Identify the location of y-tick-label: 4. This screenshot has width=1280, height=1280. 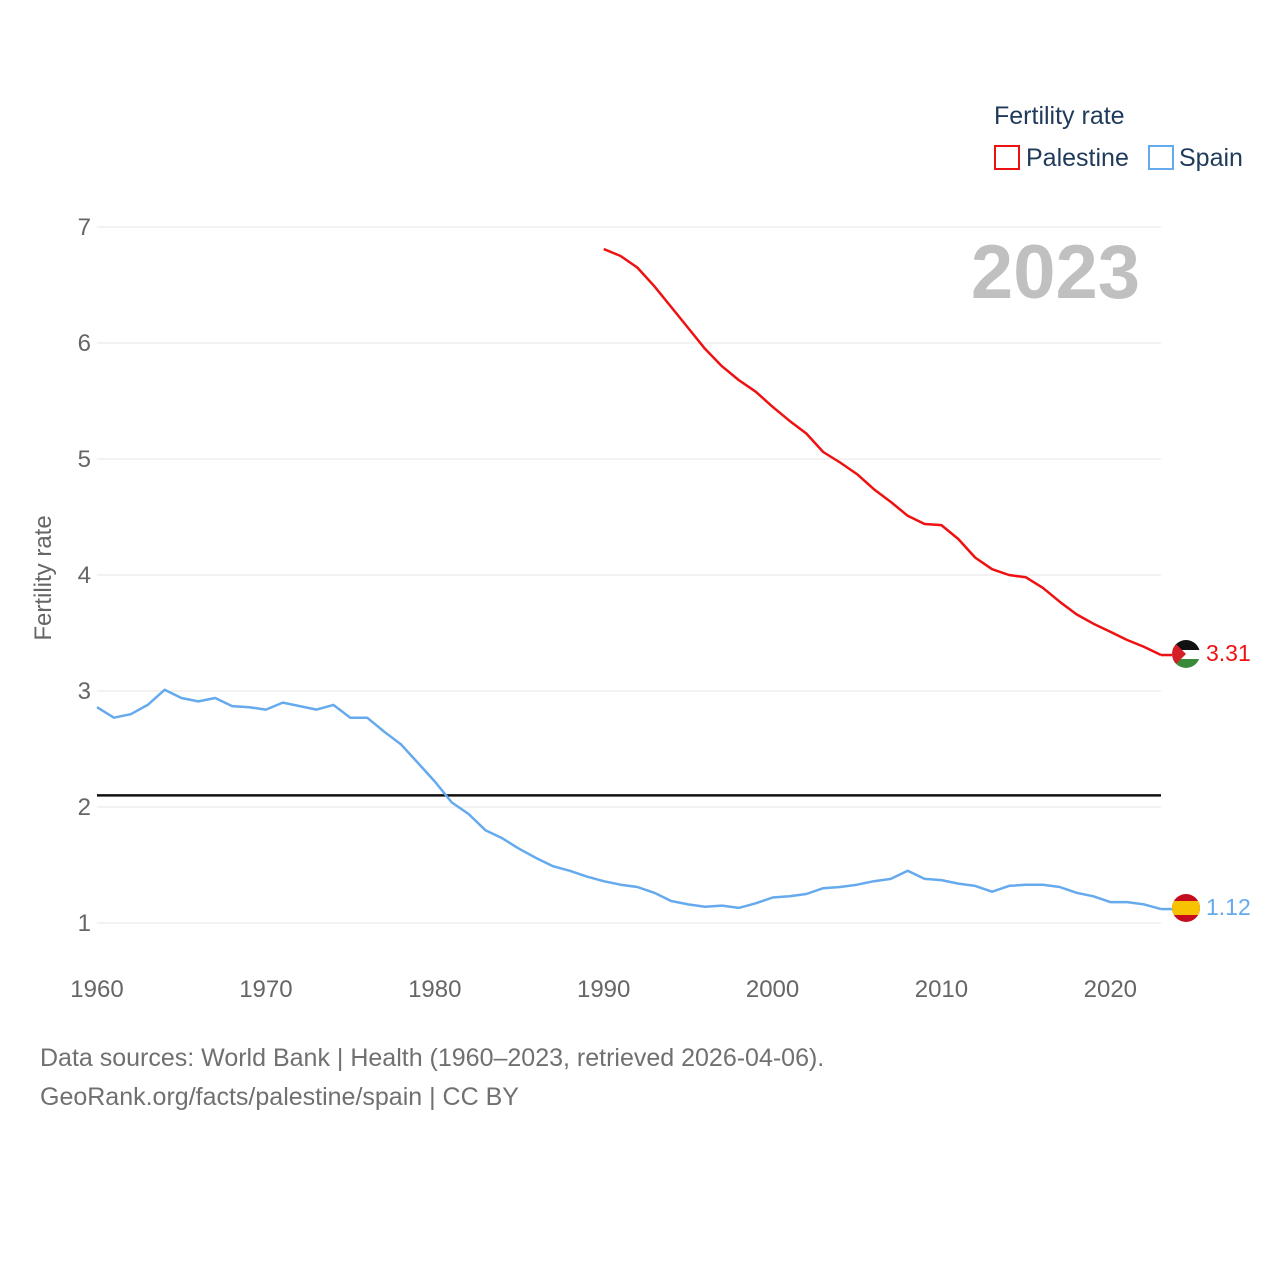
(84, 575).